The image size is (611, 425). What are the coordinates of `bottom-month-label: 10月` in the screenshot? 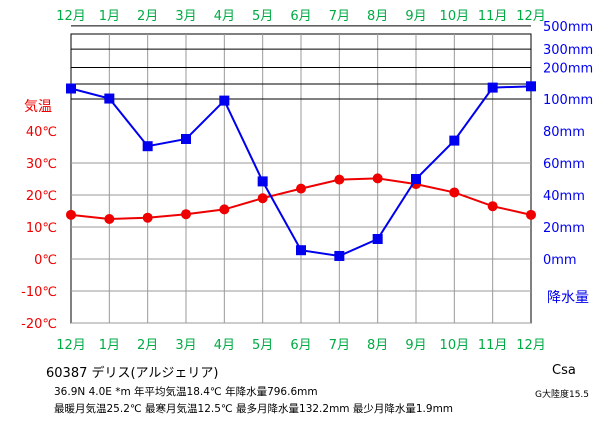 It's located at (455, 345).